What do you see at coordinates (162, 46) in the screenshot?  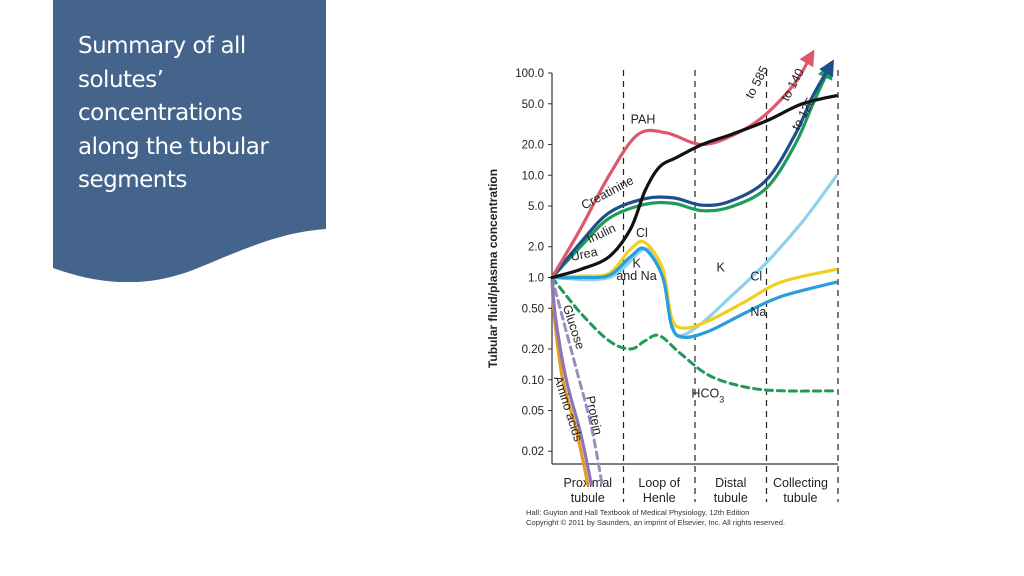 I see `slide-title-line: Summary of all` at bounding box center [162, 46].